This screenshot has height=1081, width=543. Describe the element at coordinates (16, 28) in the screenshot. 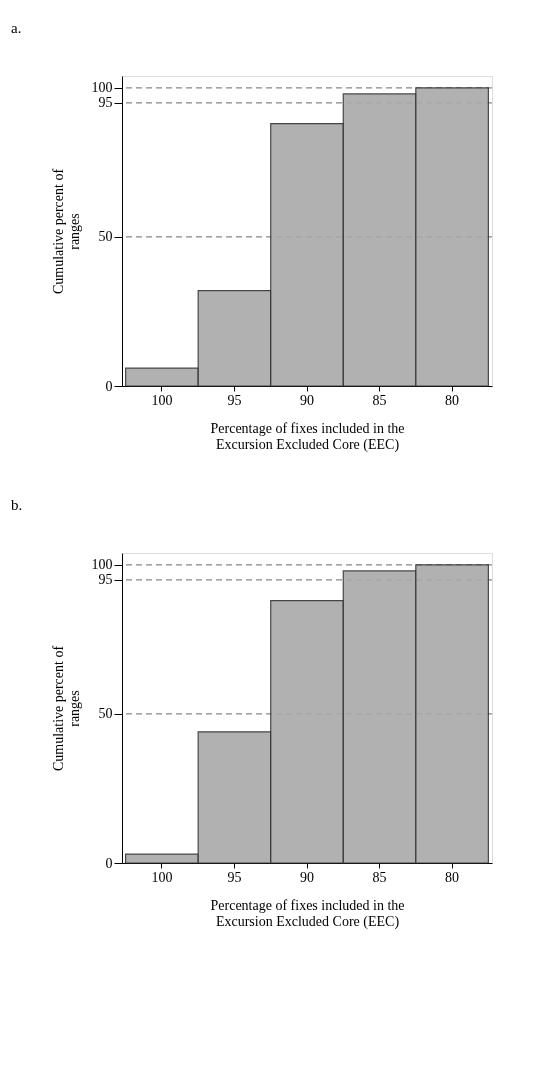

I see `chart-title: a.` at that location.